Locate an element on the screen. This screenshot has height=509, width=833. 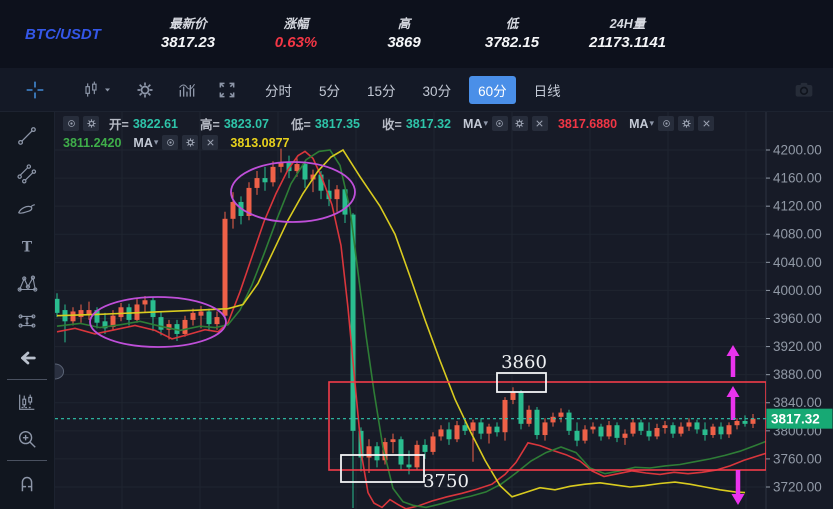
stat-change-pct: 涨幅 0.63% is located at coordinates (296, 33).